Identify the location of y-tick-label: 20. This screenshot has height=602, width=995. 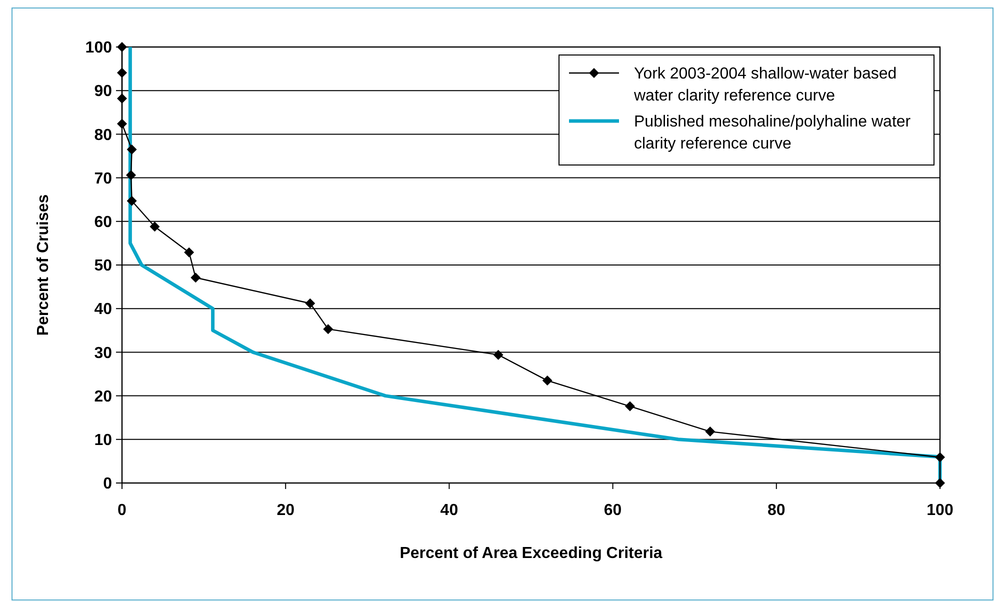
(103, 397).